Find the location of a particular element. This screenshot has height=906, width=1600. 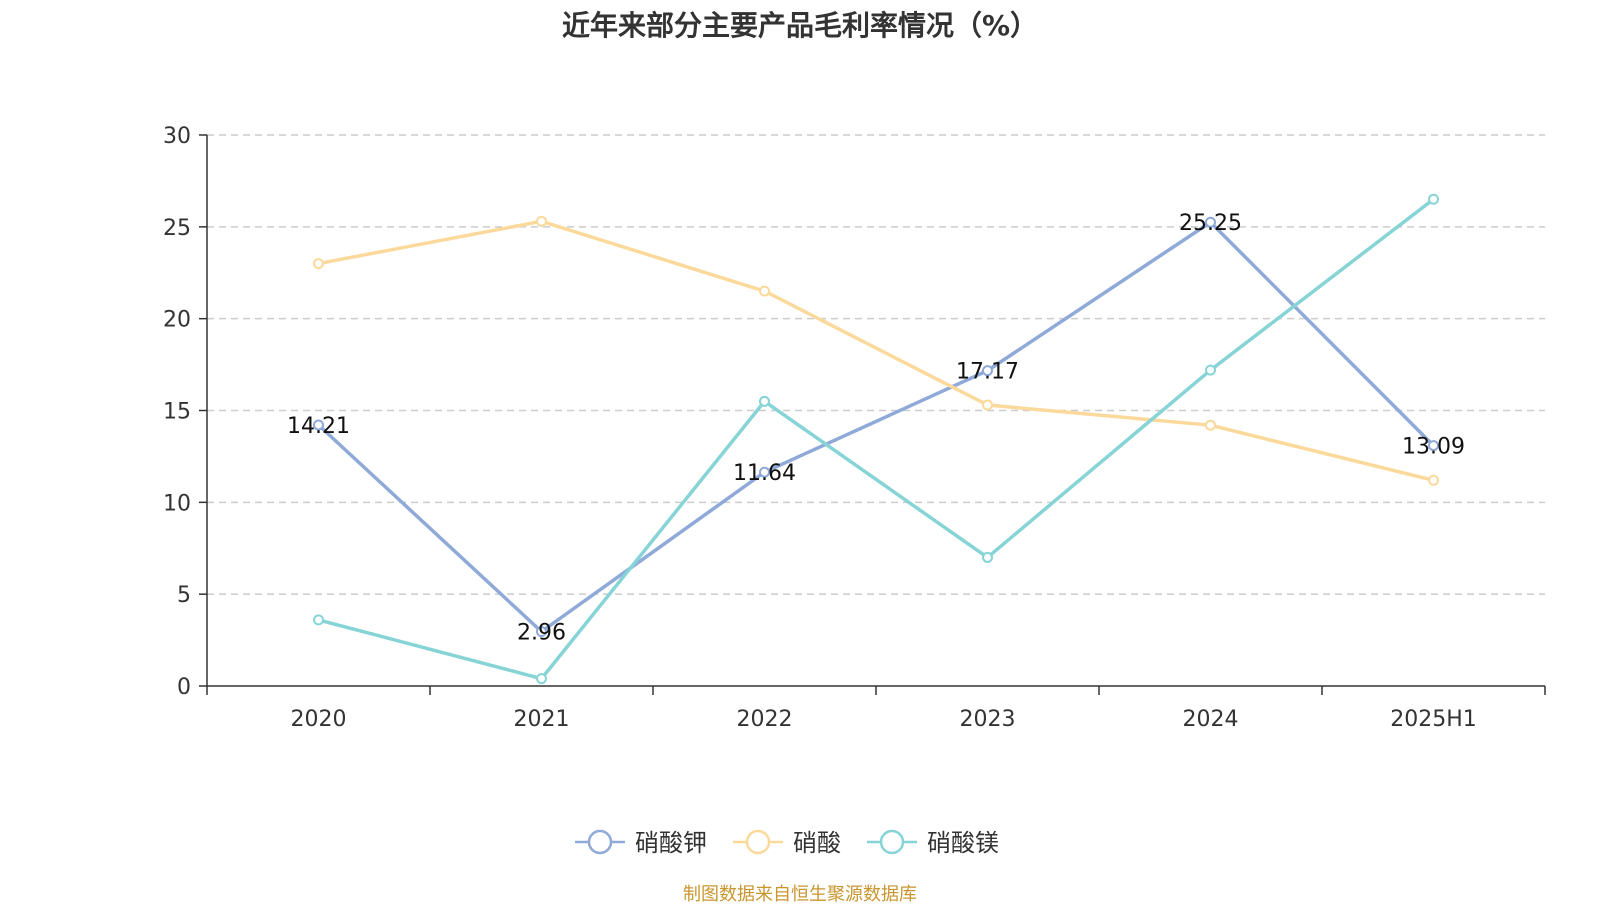

y-tick-label: 15 is located at coordinates (177, 412).